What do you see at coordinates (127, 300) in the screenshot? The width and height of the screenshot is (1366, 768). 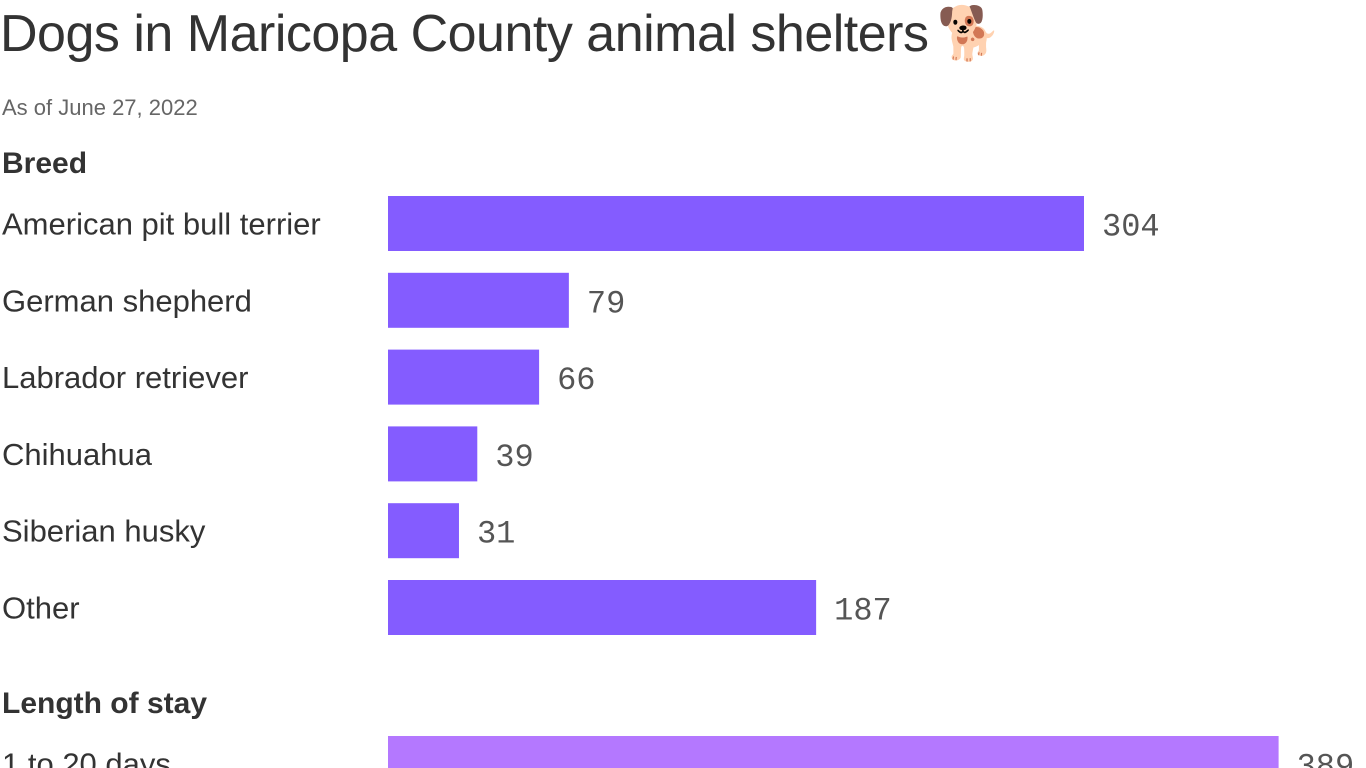 I see `breed-category-label: German shepherd` at bounding box center [127, 300].